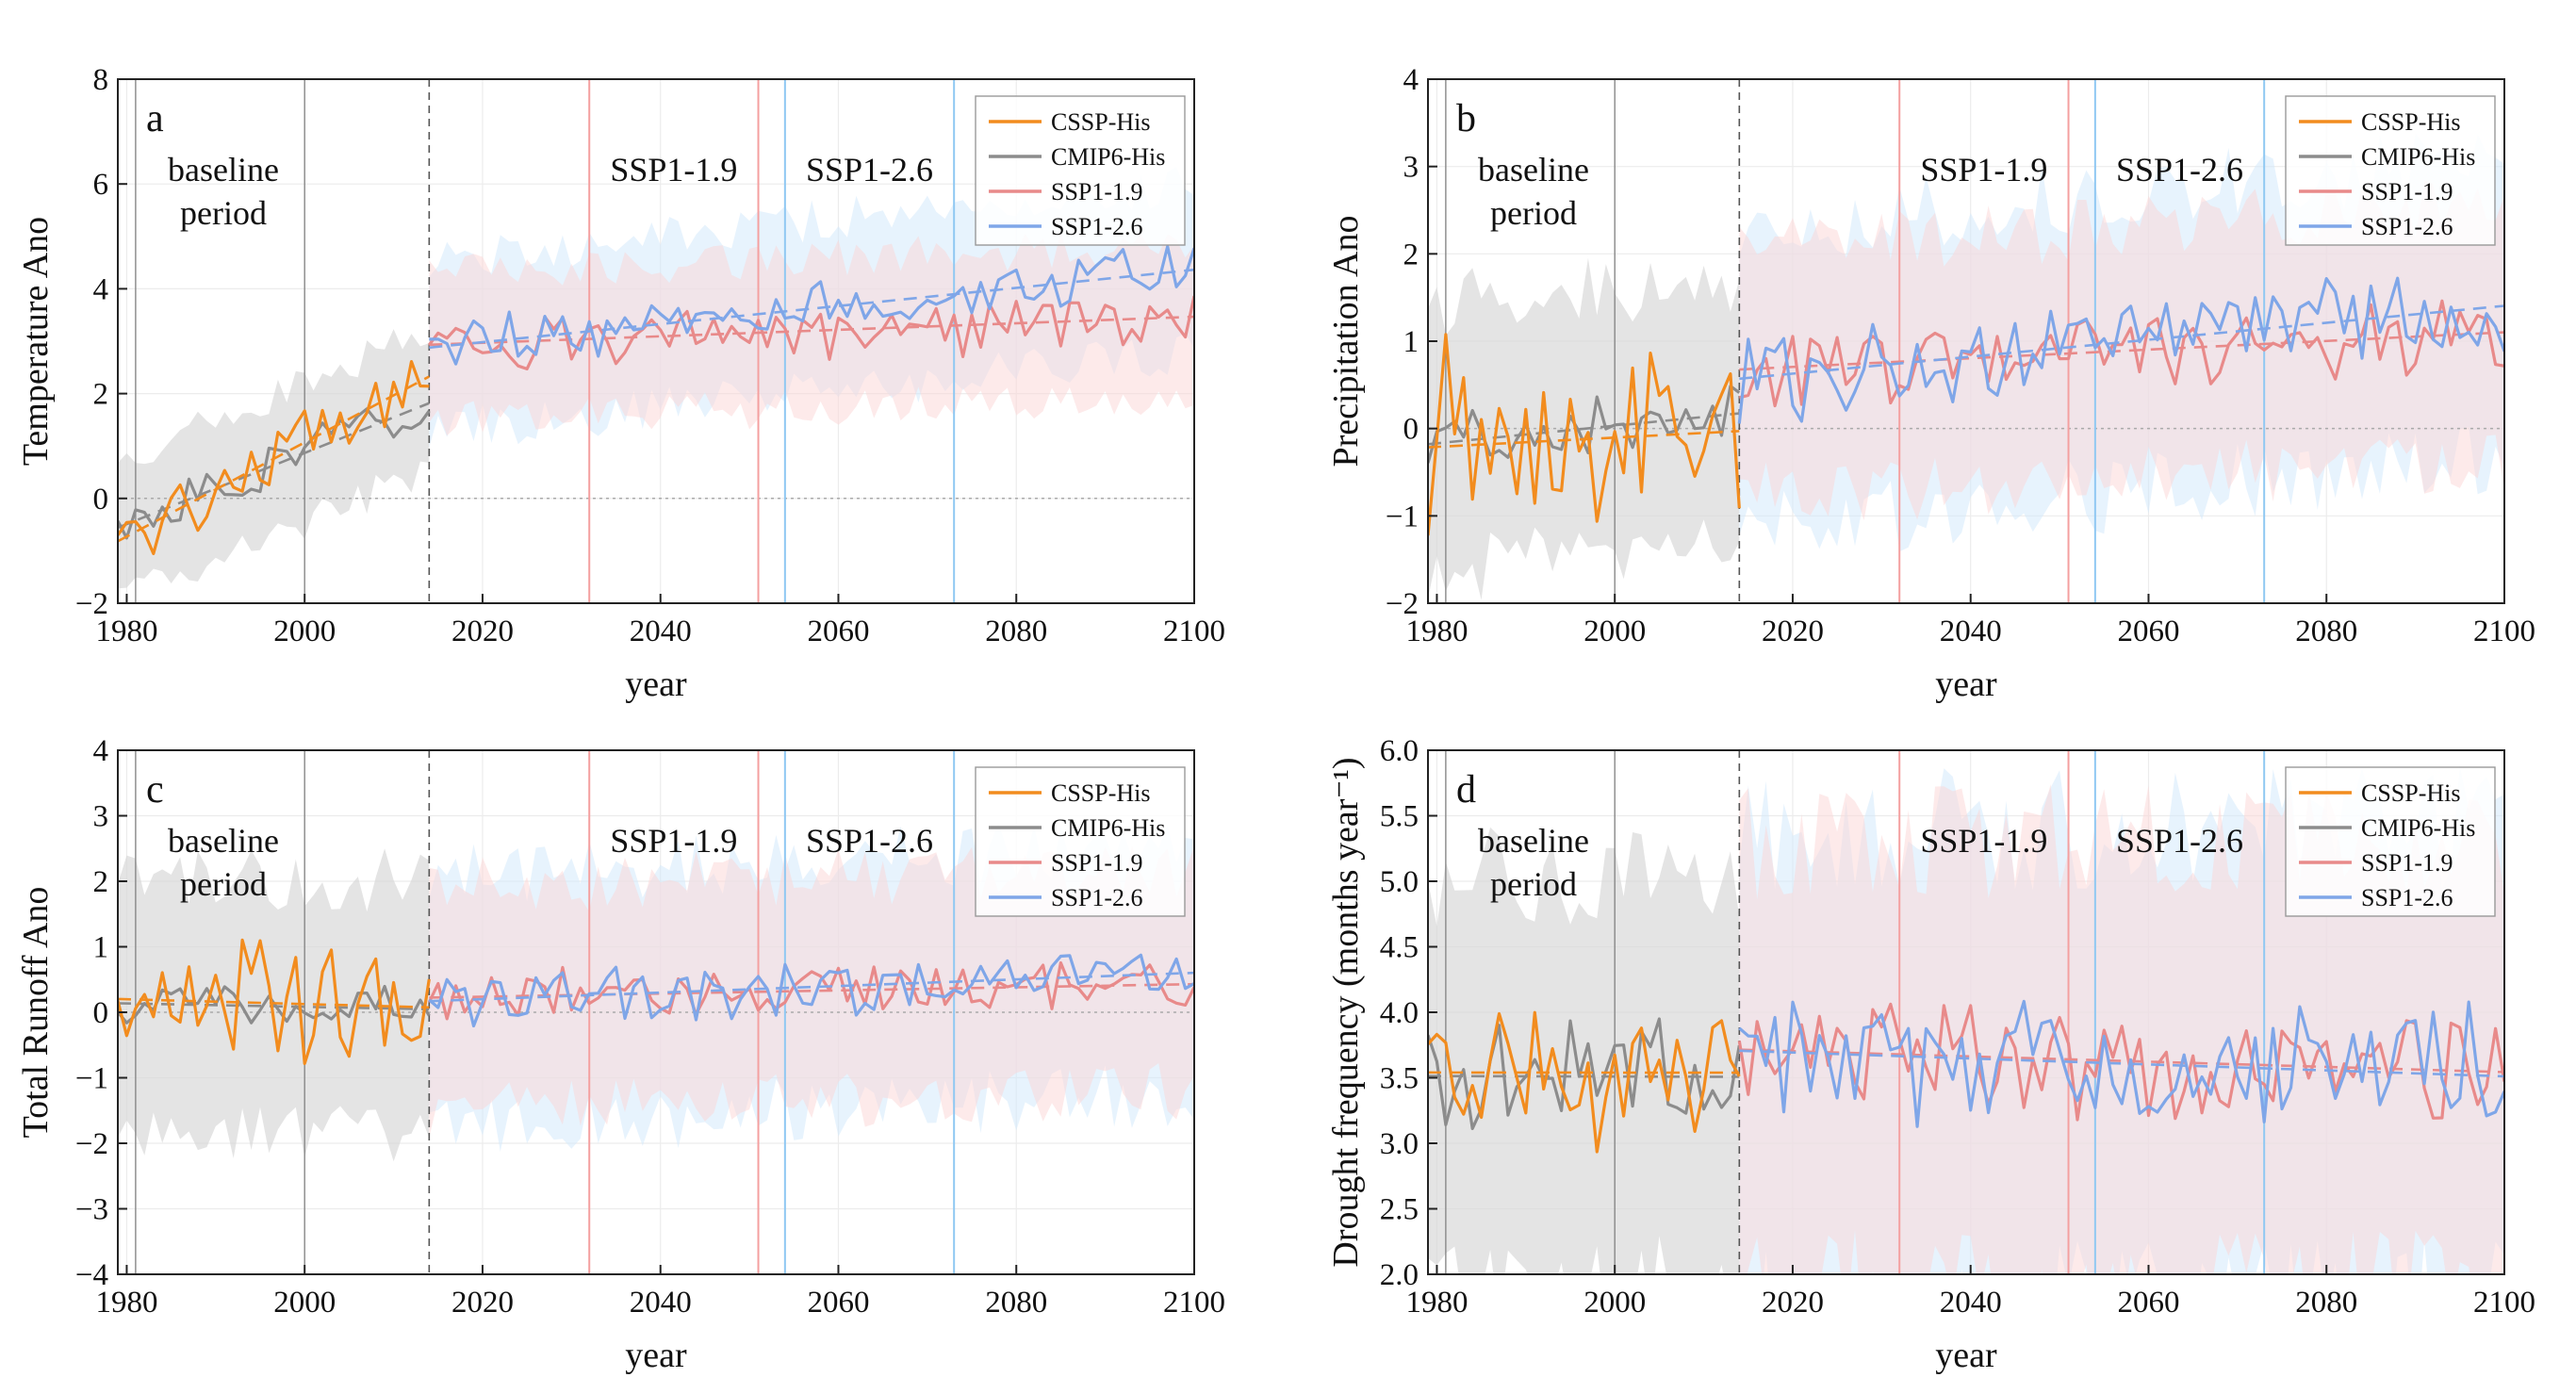  I want to click on y-tick-label: 2.0, so click(1400, 1275).